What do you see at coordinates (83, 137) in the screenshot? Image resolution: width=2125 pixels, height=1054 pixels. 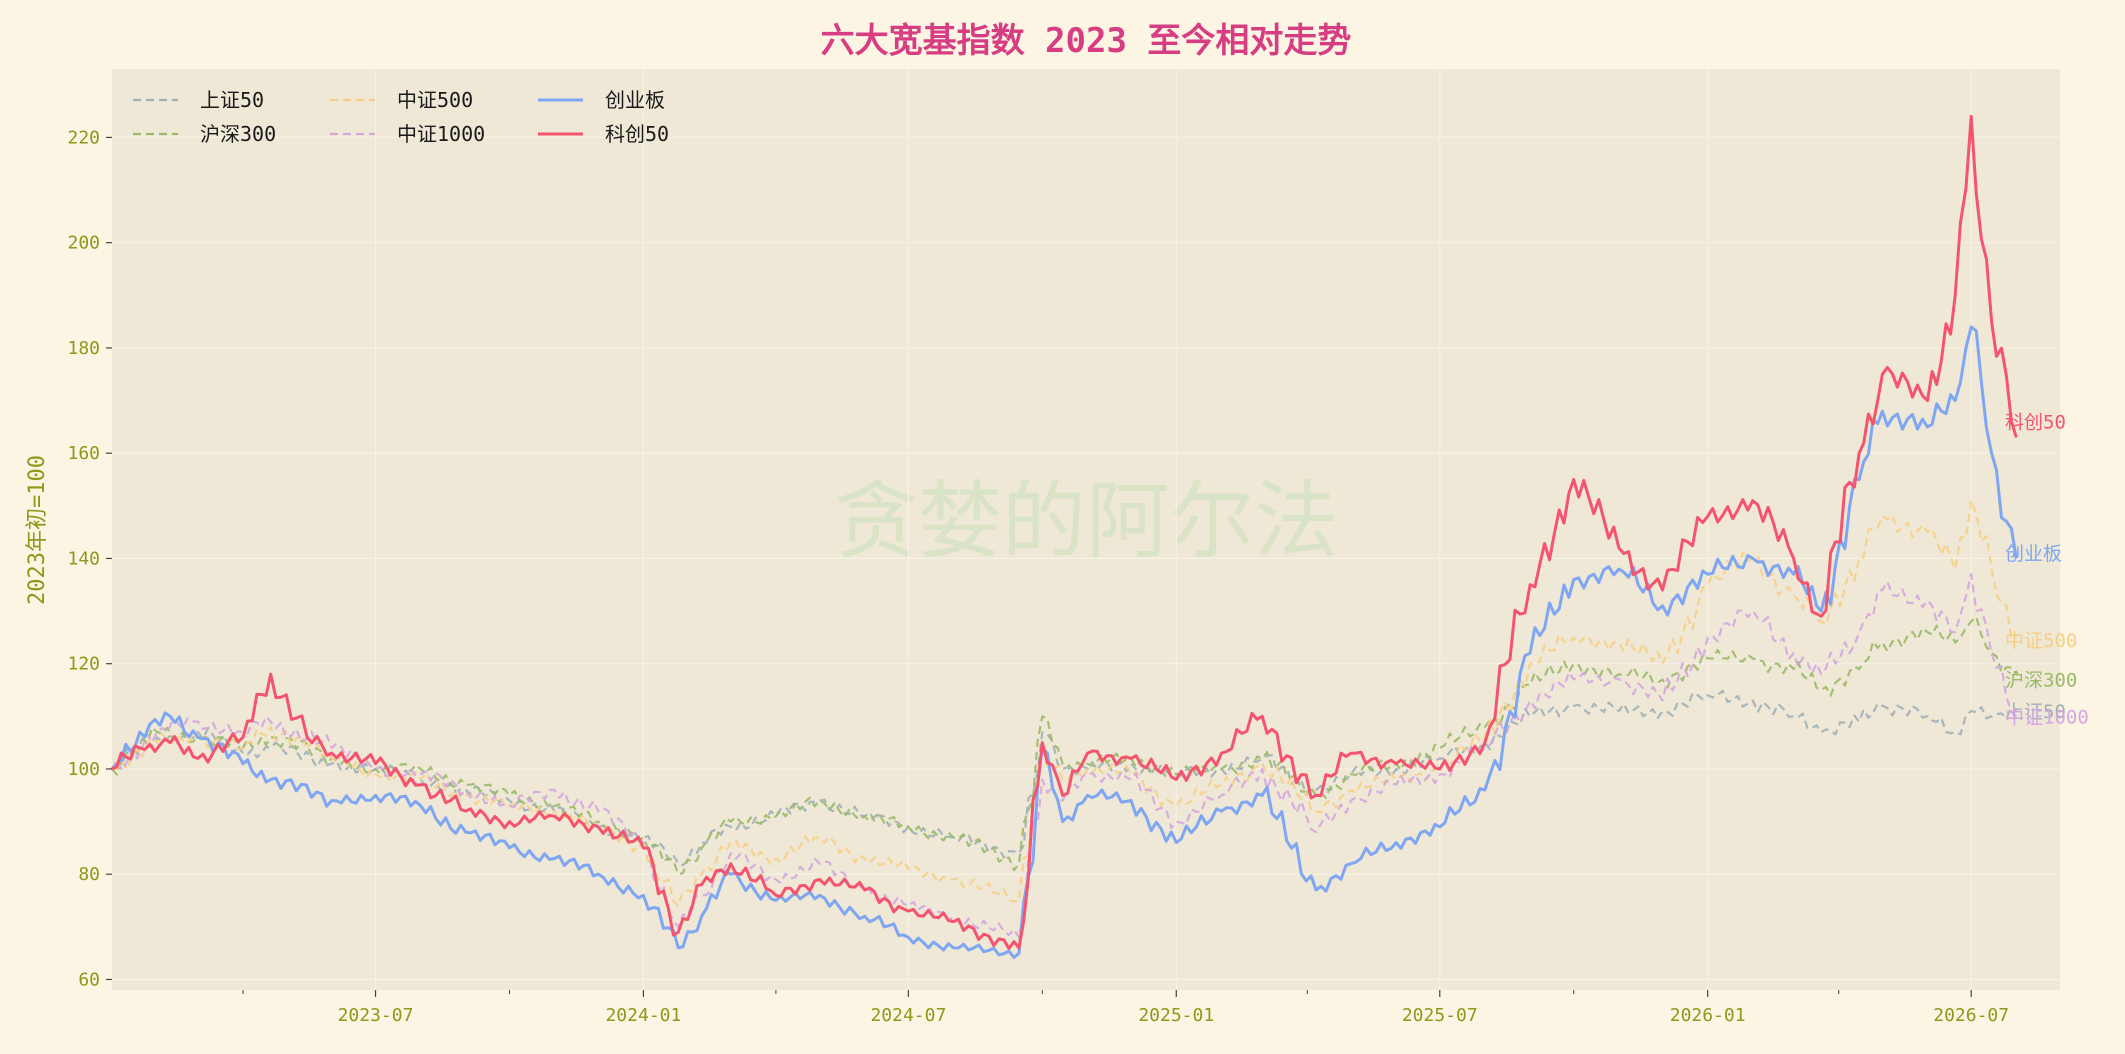 I see `y-tick-label: 220` at bounding box center [83, 137].